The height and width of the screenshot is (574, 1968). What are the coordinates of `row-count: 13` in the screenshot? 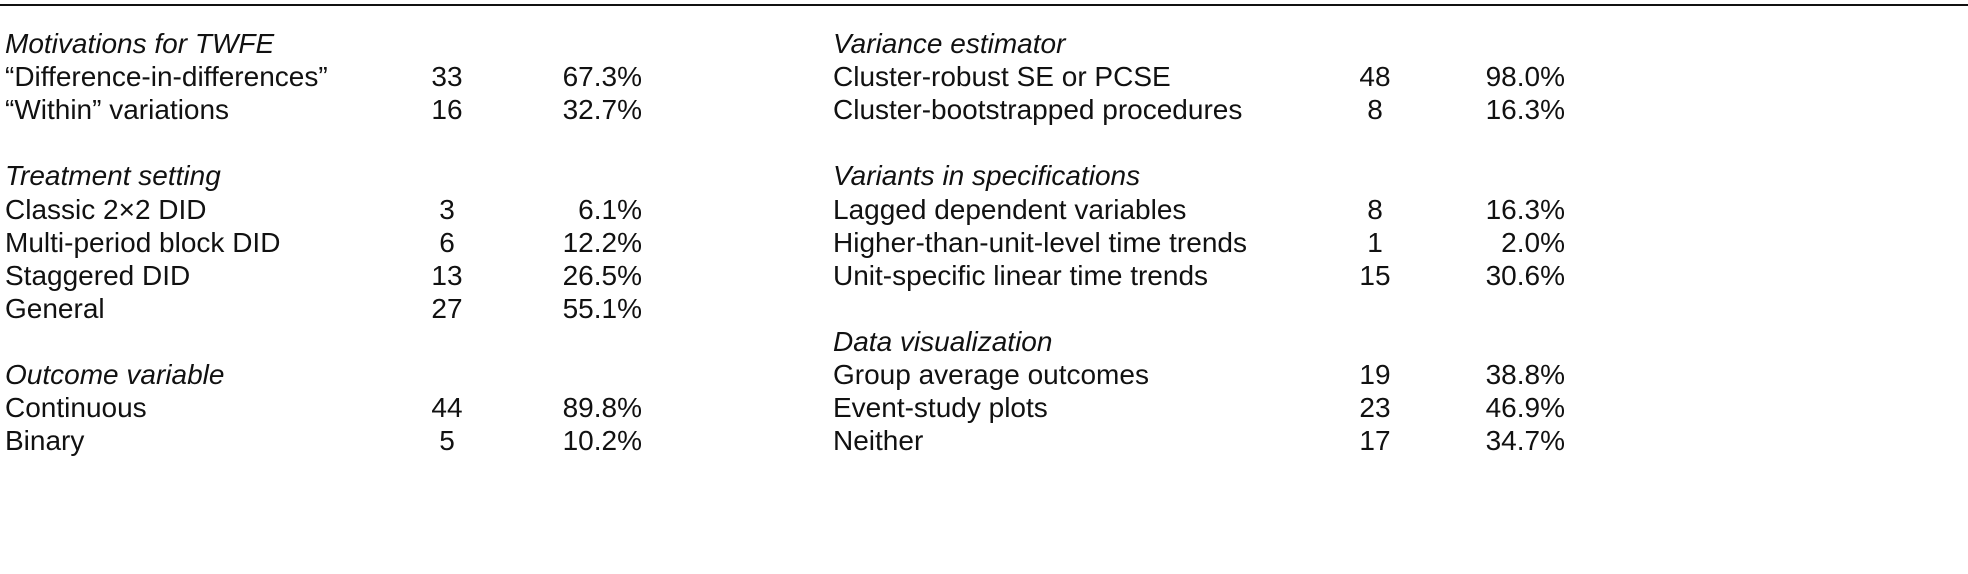 It's located at (447, 275).